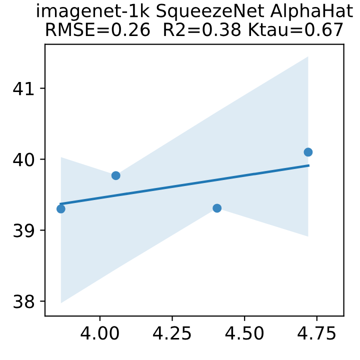 This screenshot has width=360, height=360. What do you see at coordinates (99, 333) in the screenshot?
I see `x-tick-label: 4.00` at bounding box center [99, 333].